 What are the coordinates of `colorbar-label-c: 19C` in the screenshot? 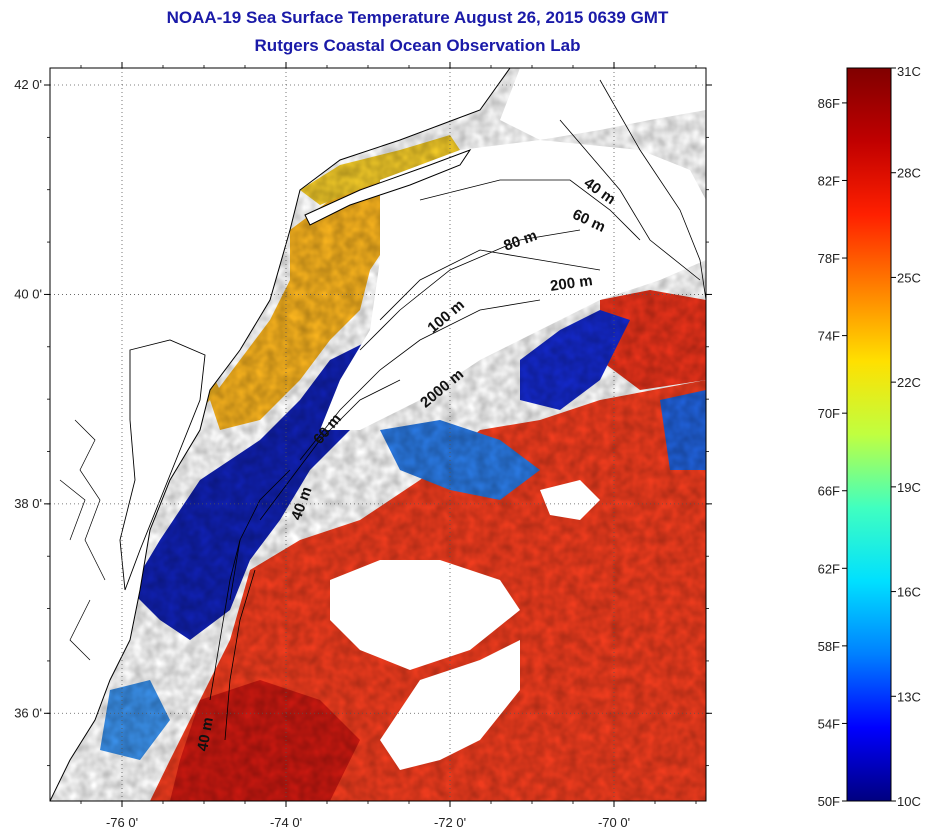 It's located at (909, 487).